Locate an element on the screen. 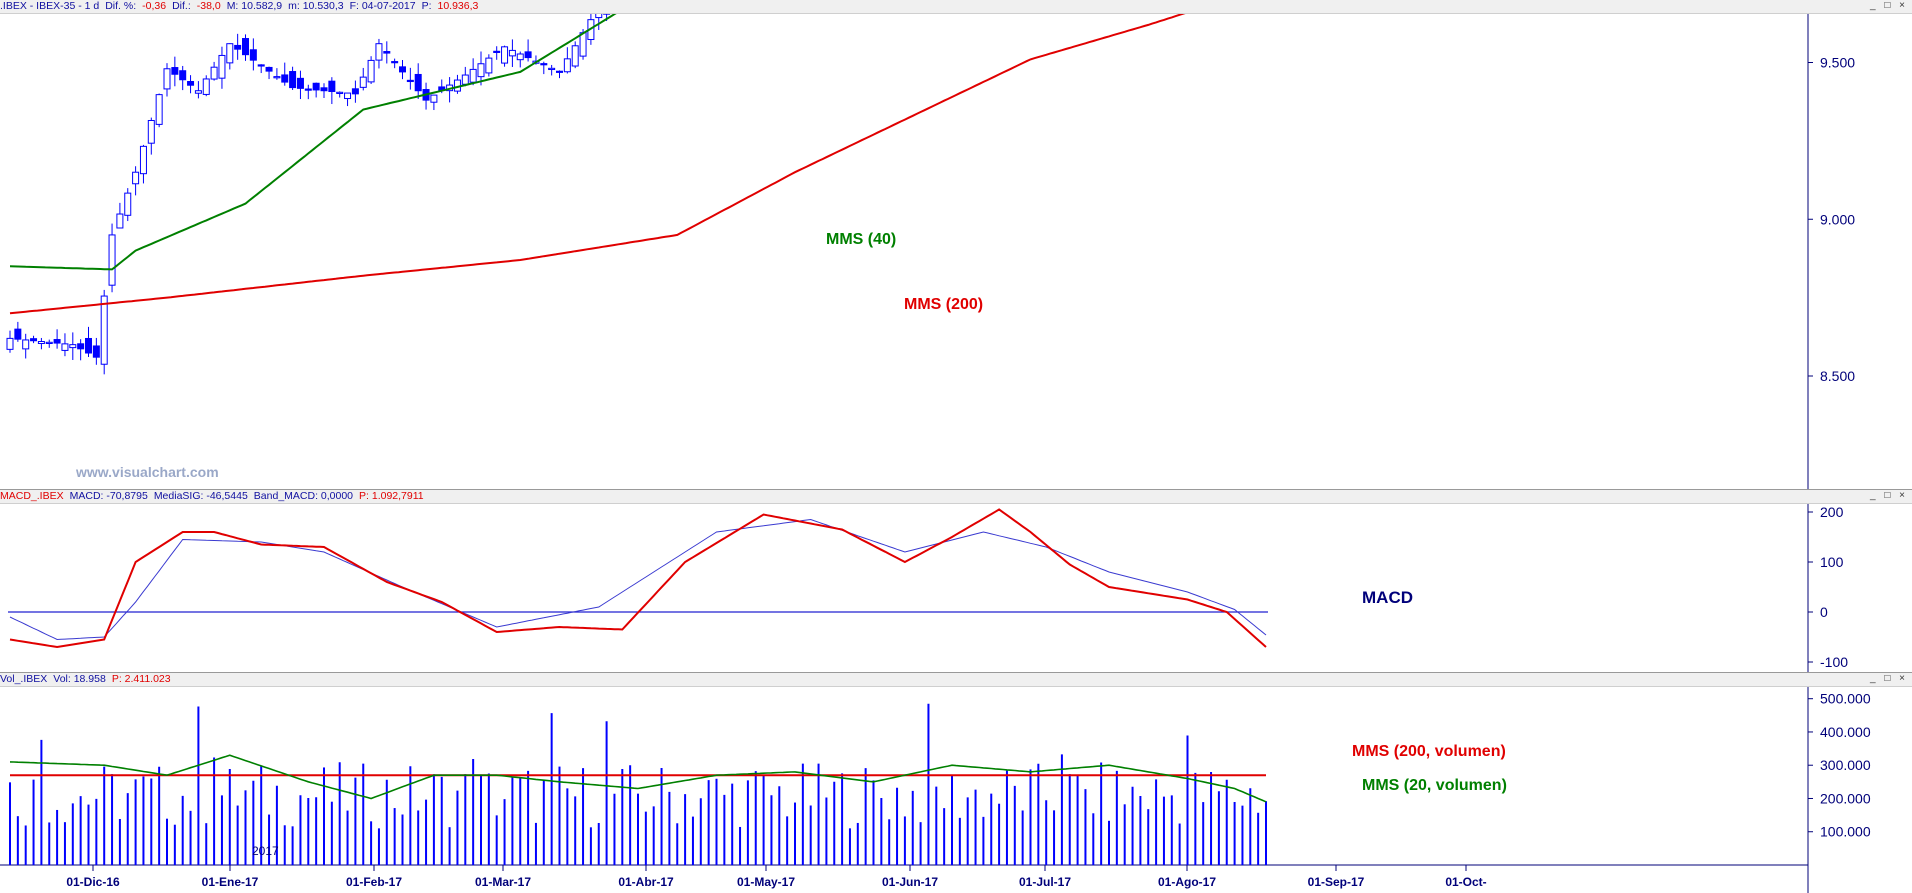 This screenshot has height=893, width=1912. header-field: MACD_.IBEX is located at coordinates (32, 496).